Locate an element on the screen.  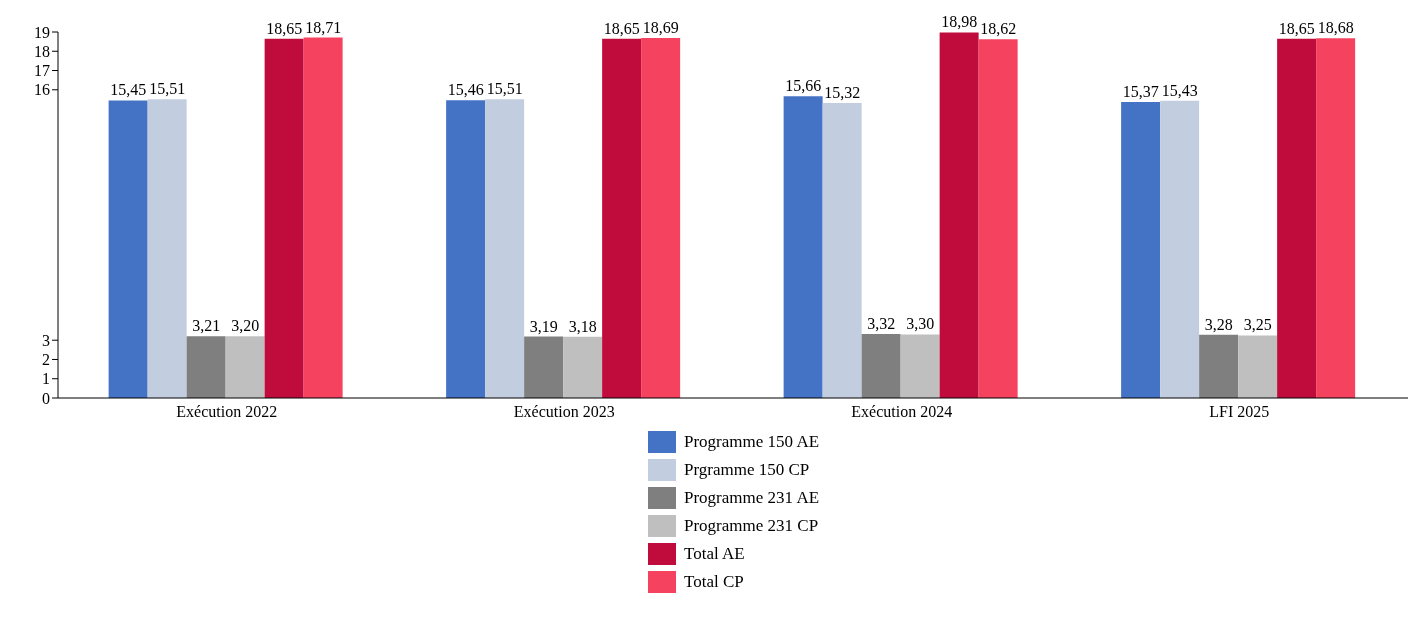
data-label: 3,30 is located at coordinates (920, 324).